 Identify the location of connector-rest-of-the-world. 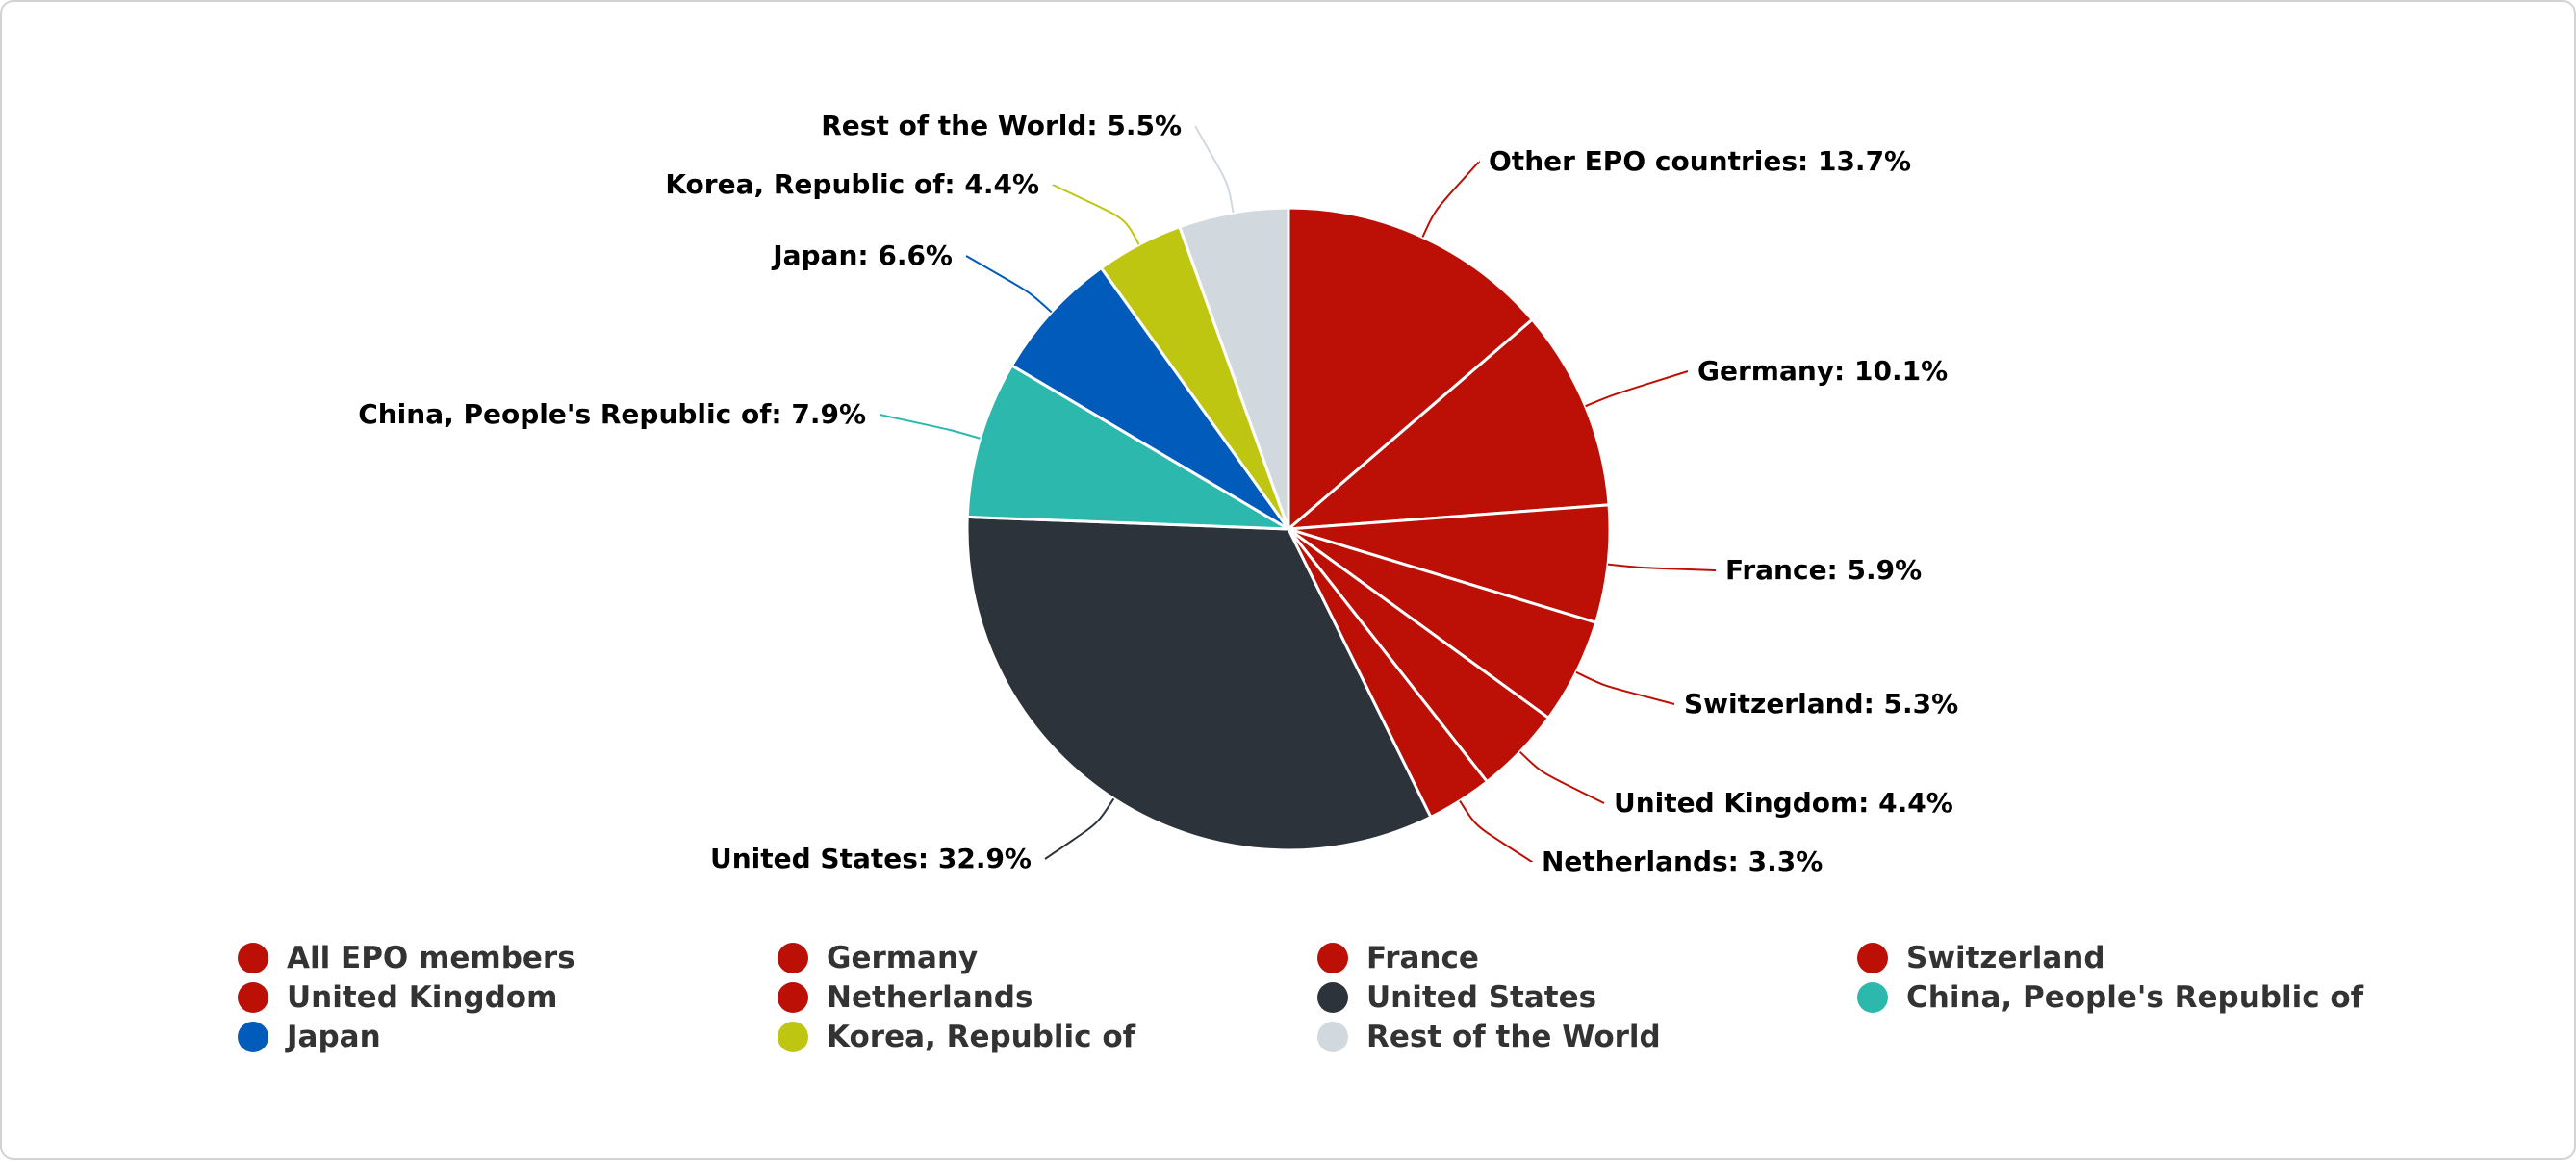
(1214, 169).